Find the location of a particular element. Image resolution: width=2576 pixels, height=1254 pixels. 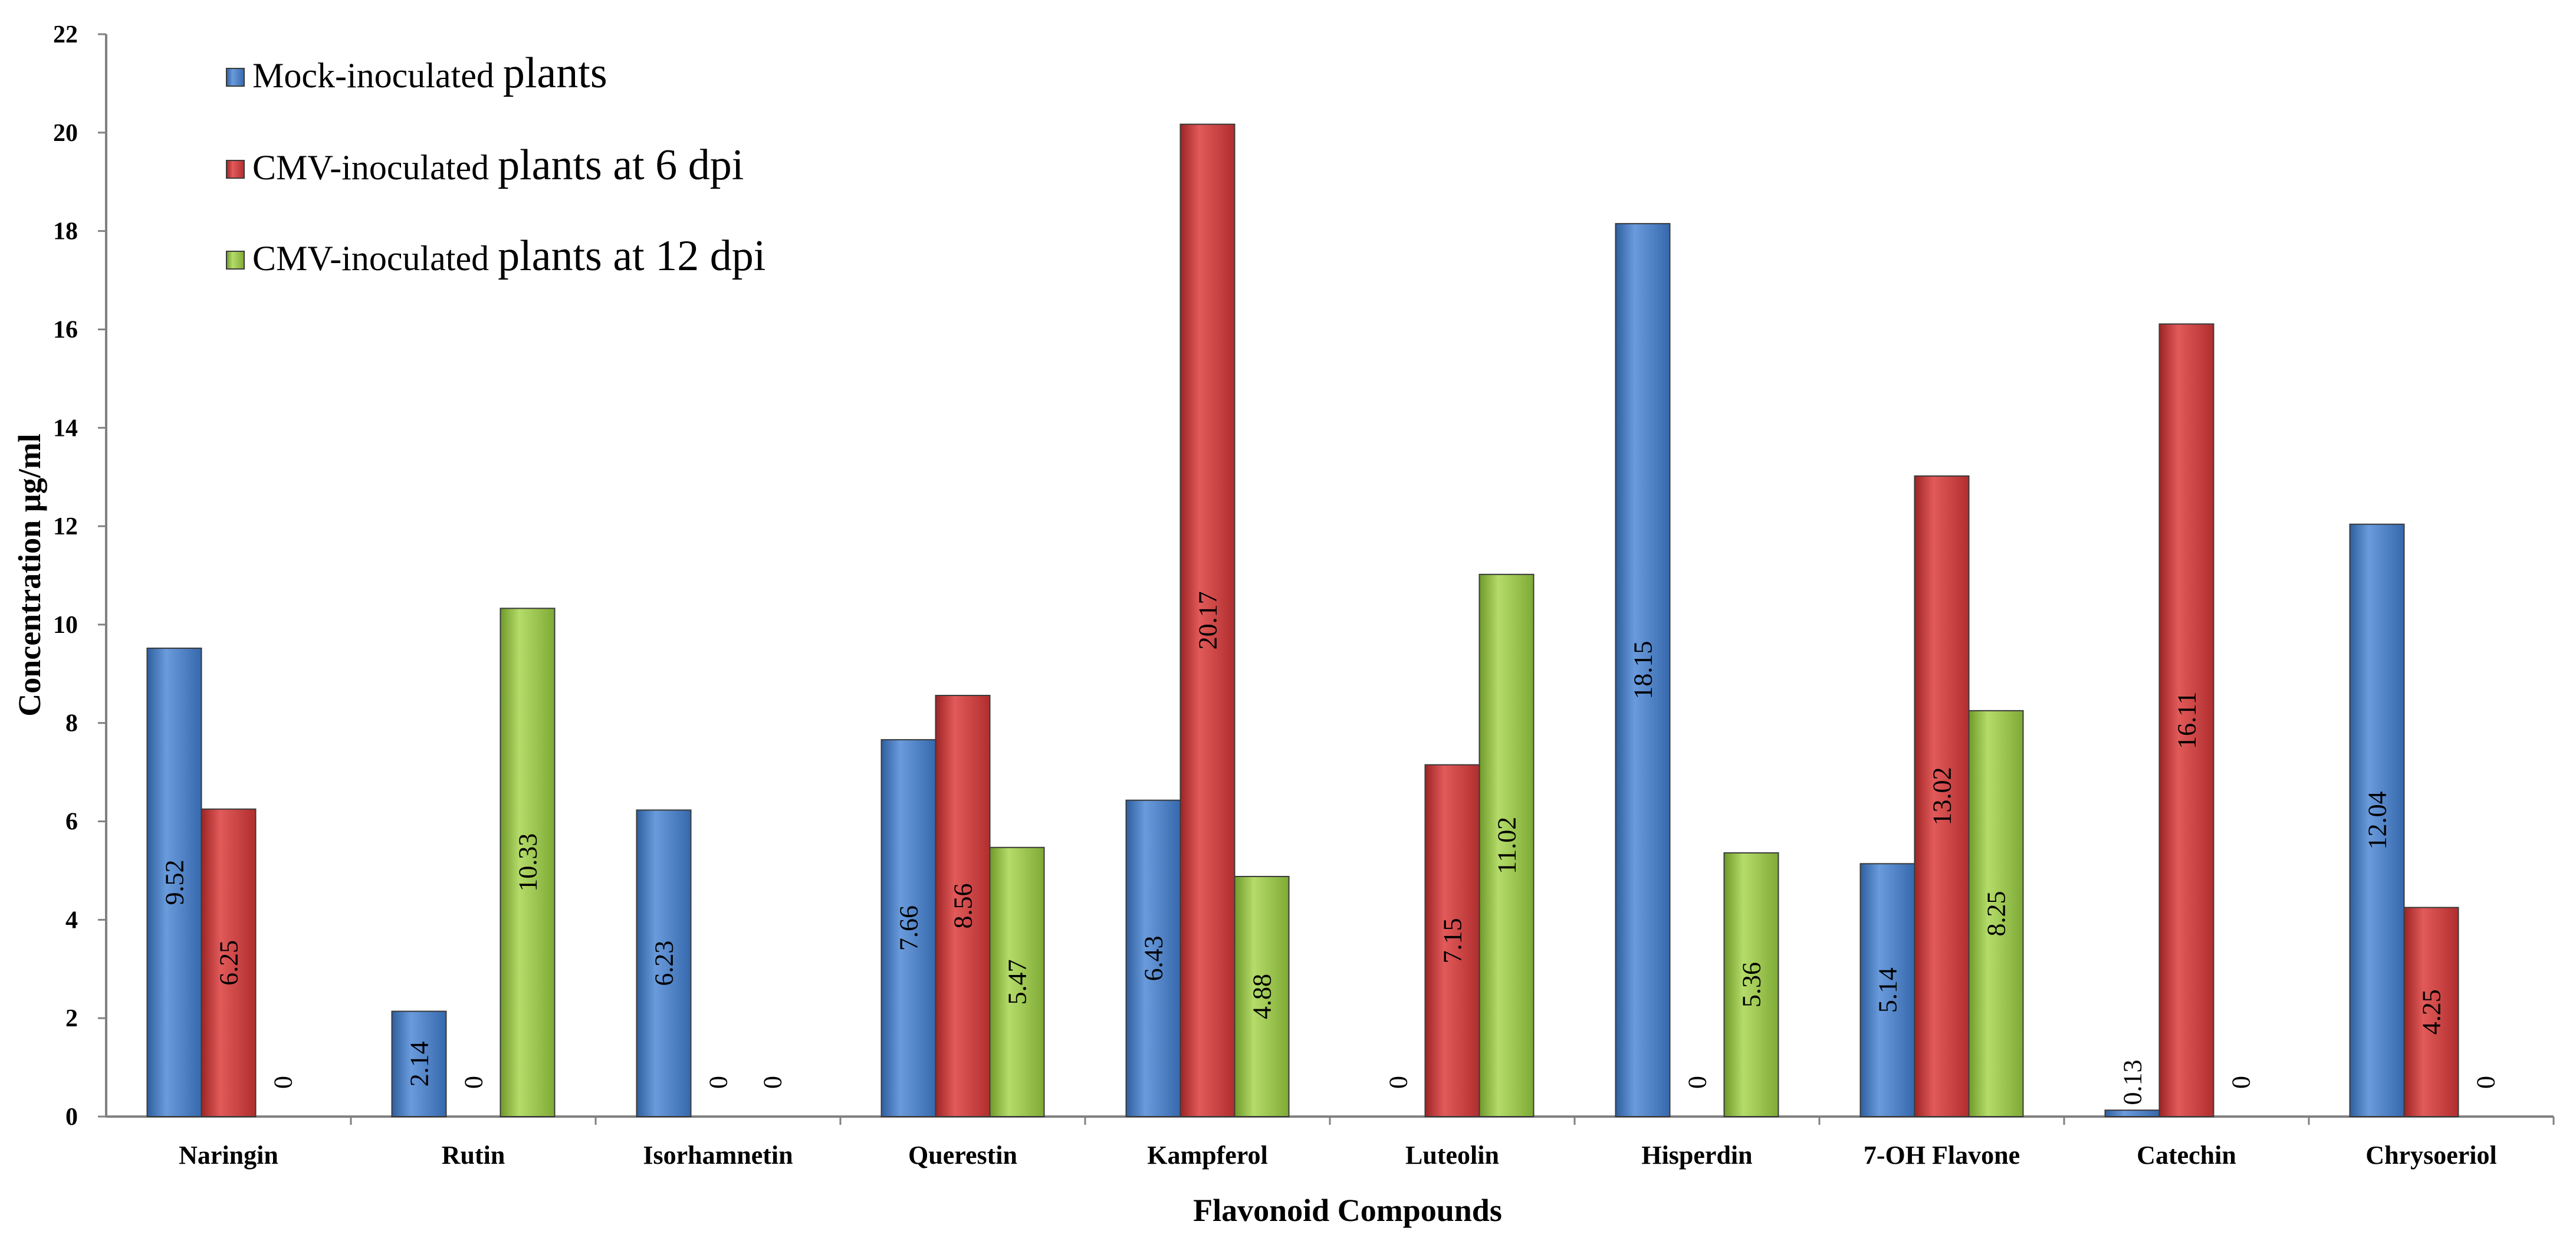

data-label-1-2: 0 is located at coordinates (718, 1082).